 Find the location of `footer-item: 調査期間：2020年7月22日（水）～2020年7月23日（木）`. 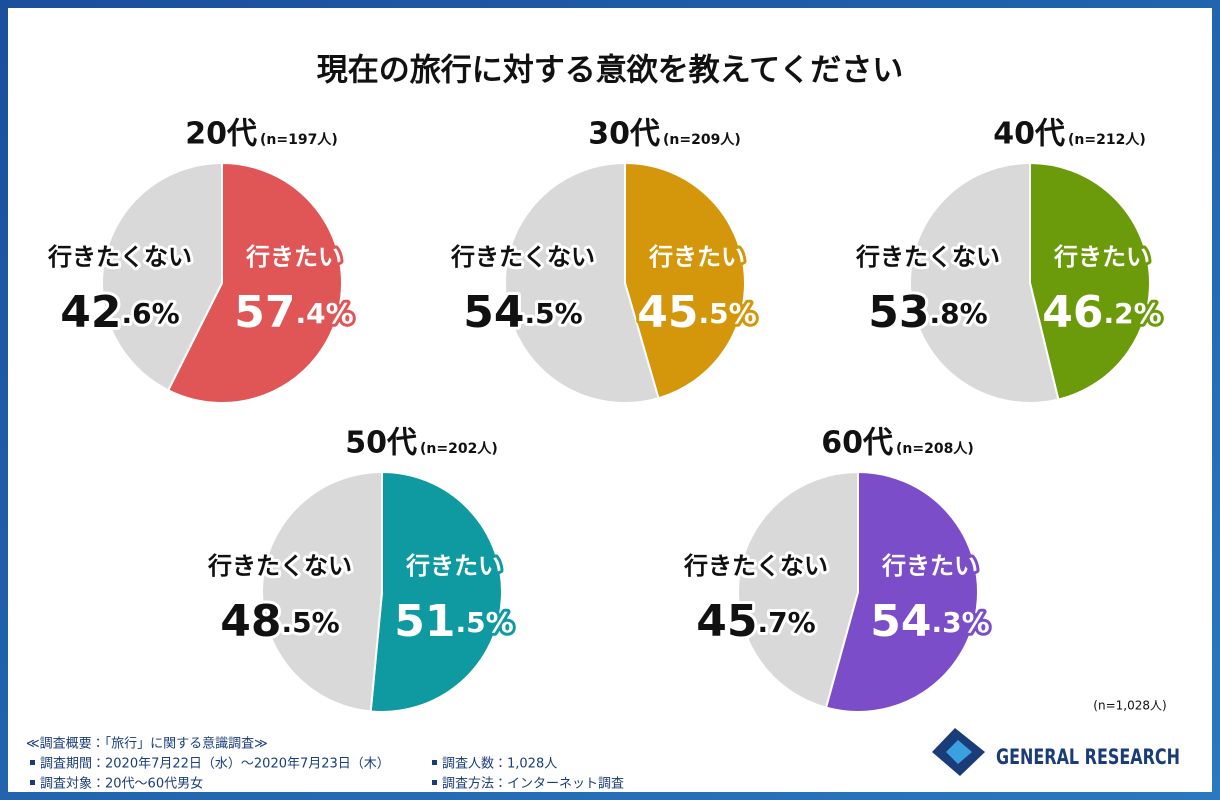

footer-item: 調査期間：2020年7月22日（水）～2020年7月23日（木） is located at coordinates (215, 764).